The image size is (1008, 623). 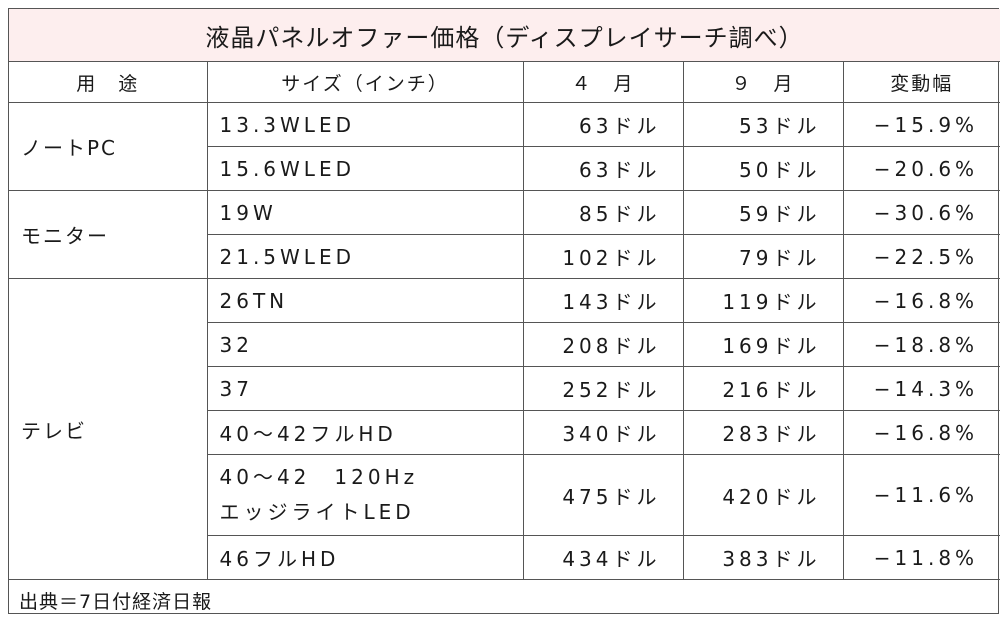 I want to click on cell-change: −11.6%, so click(x=921, y=495).